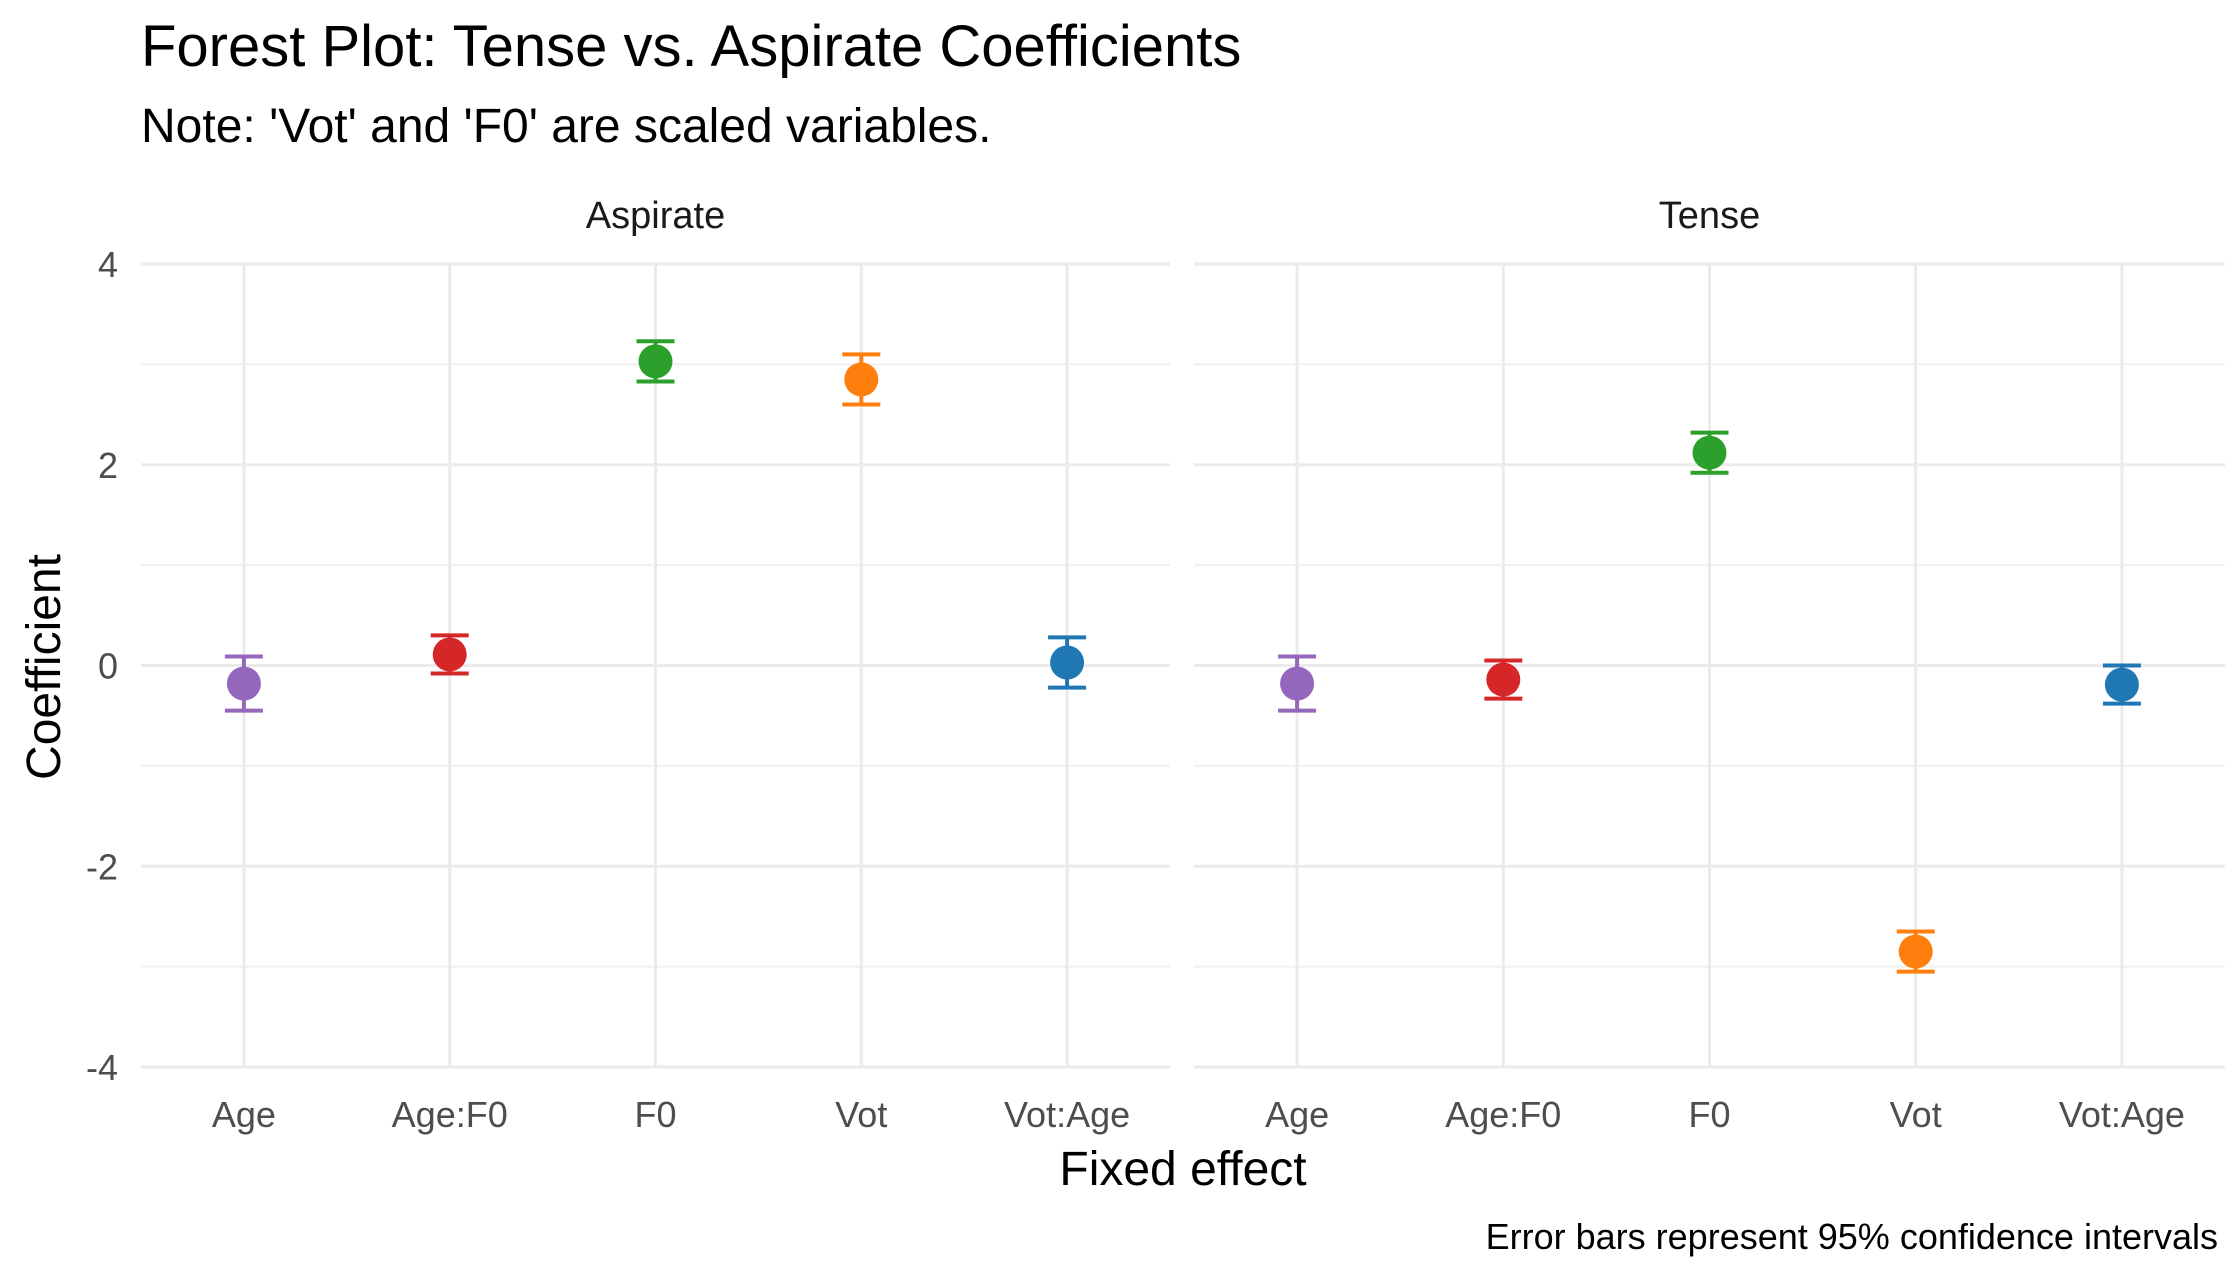 This screenshot has width=2240, height=1280. I want to click on y-tick-label: -4, so click(102, 1067).